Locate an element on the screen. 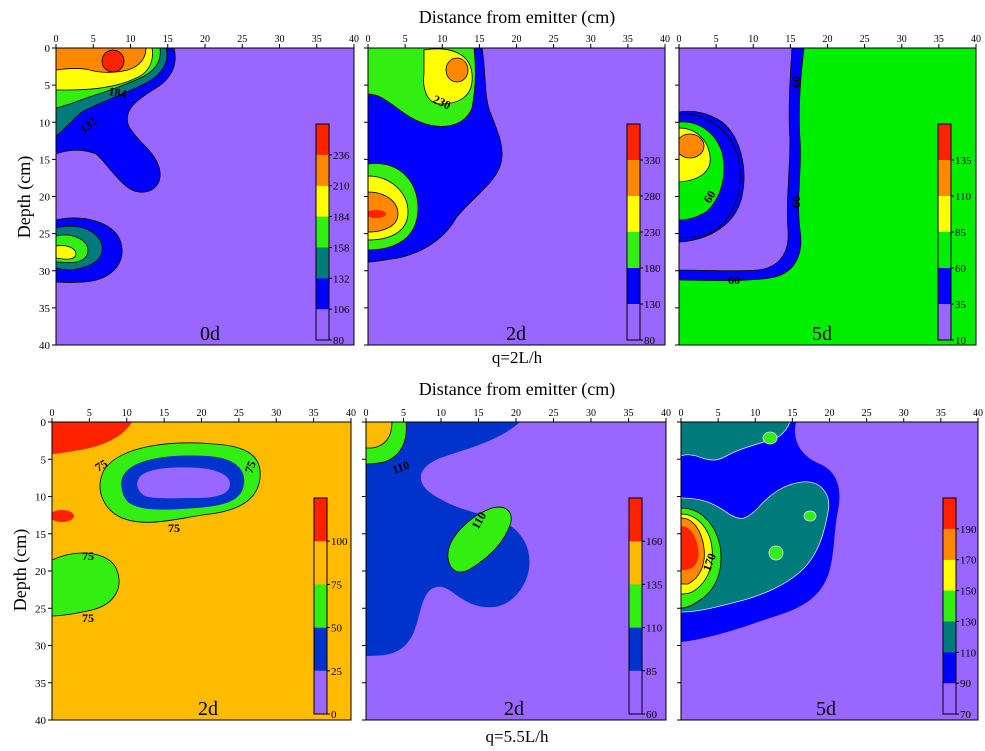 This screenshot has width=985, height=751. panel-3-contour-label-2: 60 is located at coordinates (796, 202).